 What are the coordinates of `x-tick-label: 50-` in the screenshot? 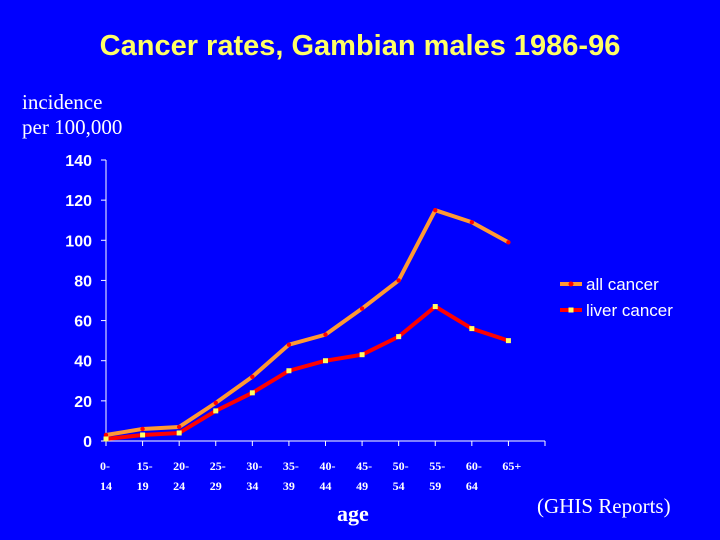 It's located at (401, 466).